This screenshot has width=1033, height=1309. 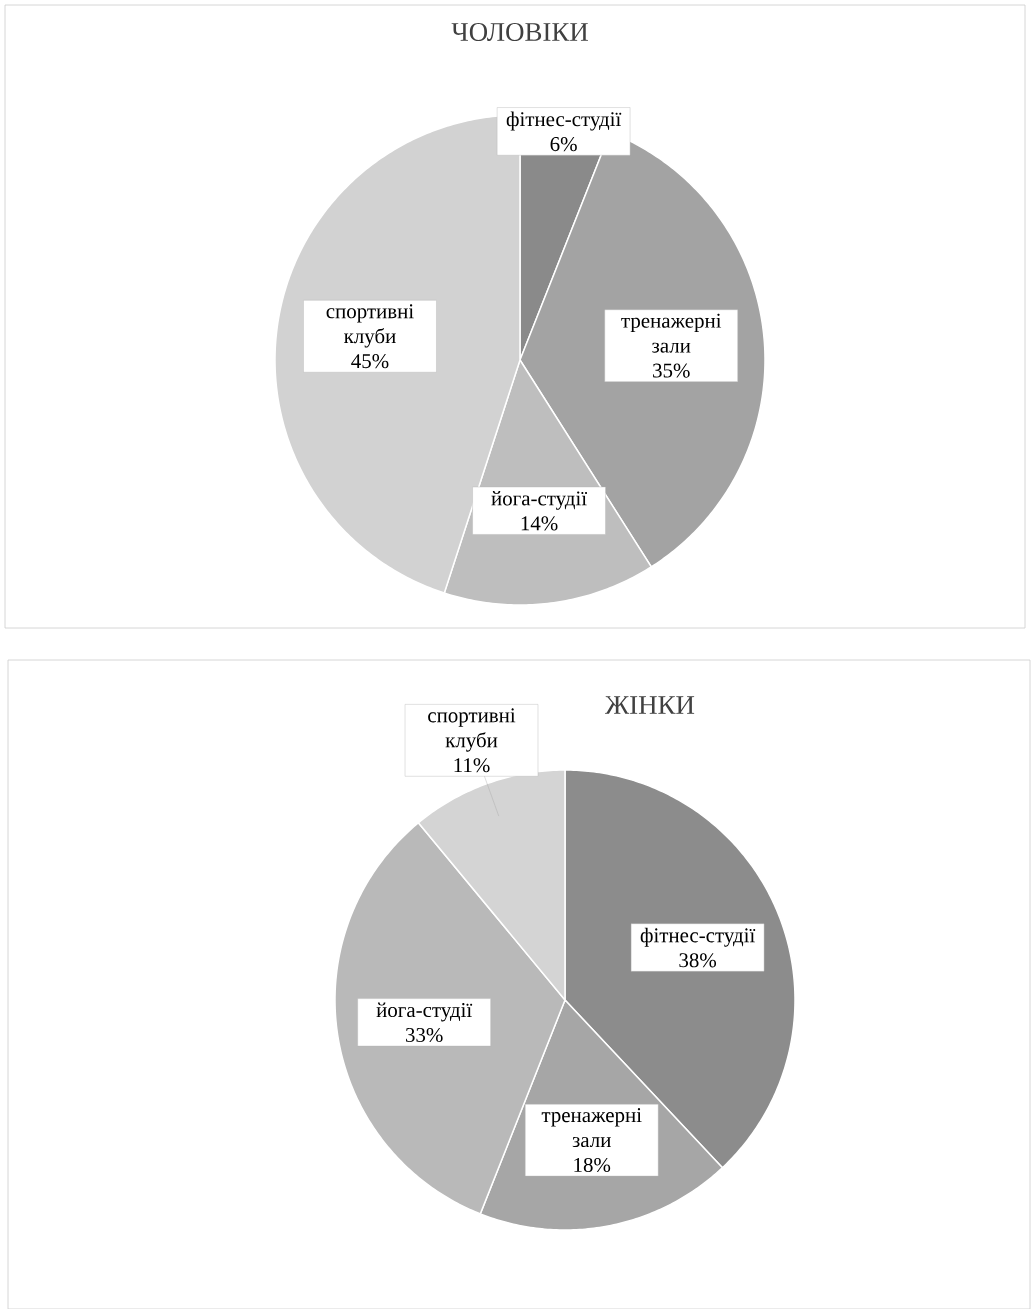 What do you see at coordinates (472, 765) in the screenshot?
I see `data-label: 11%` at bounding box center [472, 765].